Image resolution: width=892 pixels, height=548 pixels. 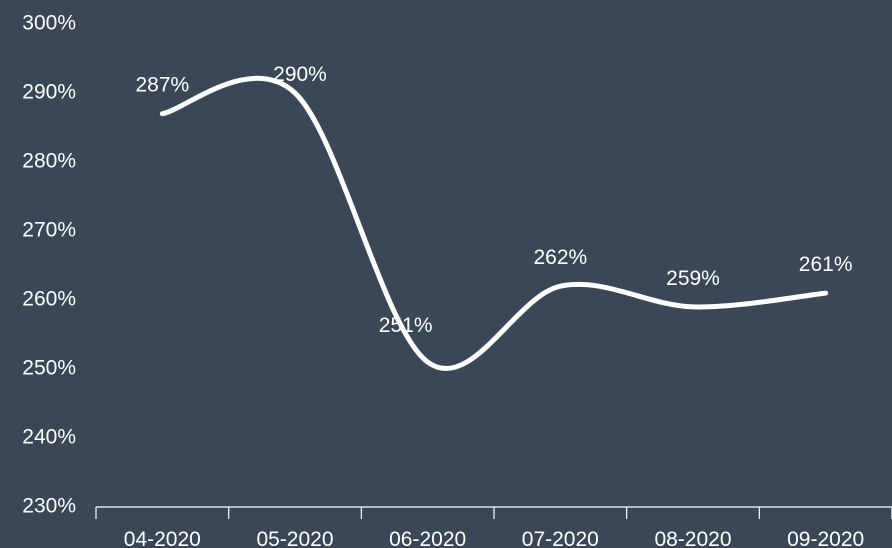 What do you see at coordinates (162, 538) in the screenshot?
I see `x-tick-label: 04-2020` at bounding box center [162, 538].